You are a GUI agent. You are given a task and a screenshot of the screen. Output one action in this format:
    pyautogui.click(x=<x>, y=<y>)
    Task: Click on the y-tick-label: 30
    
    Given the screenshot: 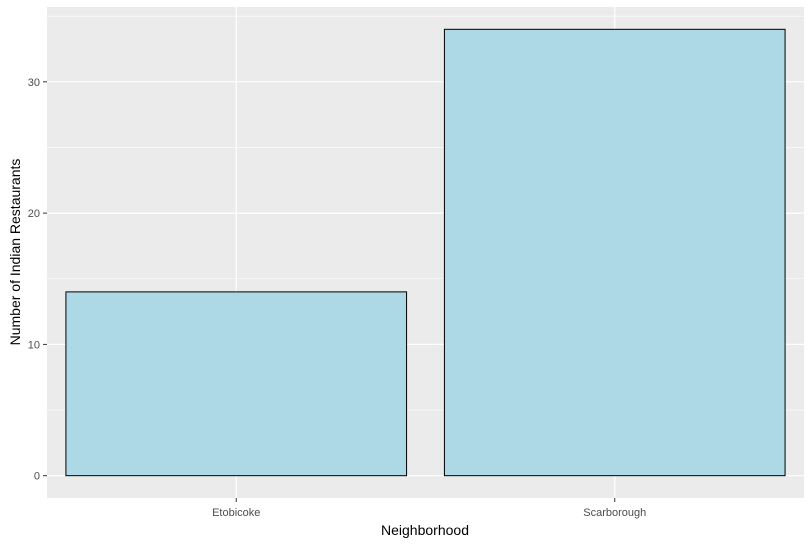 What is the action you would take?
    pyautogui.click(x=34, y=83)
    